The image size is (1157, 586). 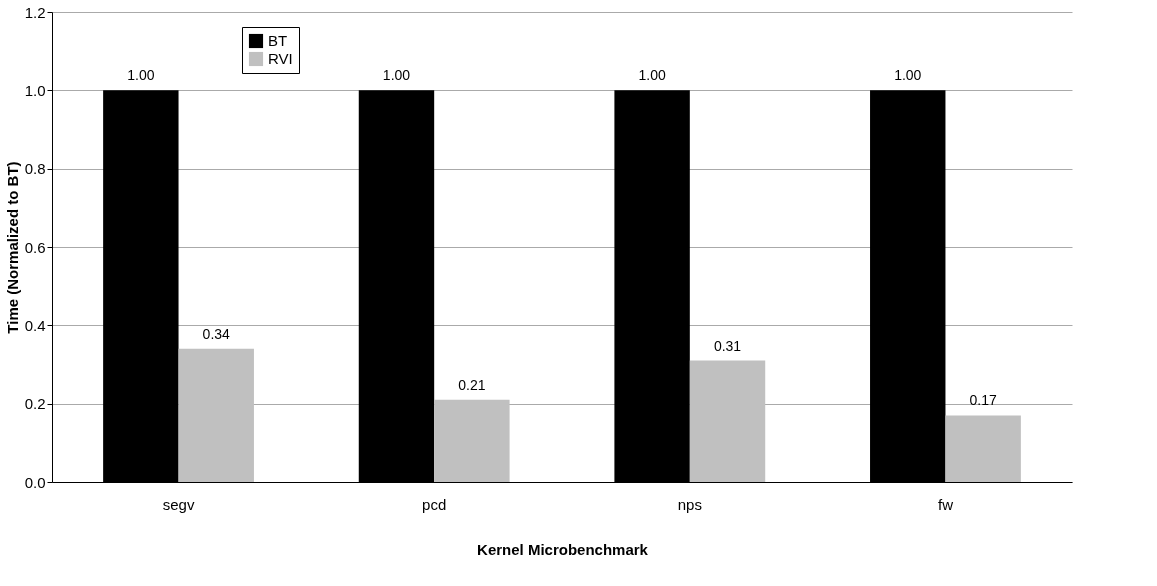 What do you see at coordinates (278, 40) in the screenshot?
I see `legend-label: BT` at bounding box center [278, 40].